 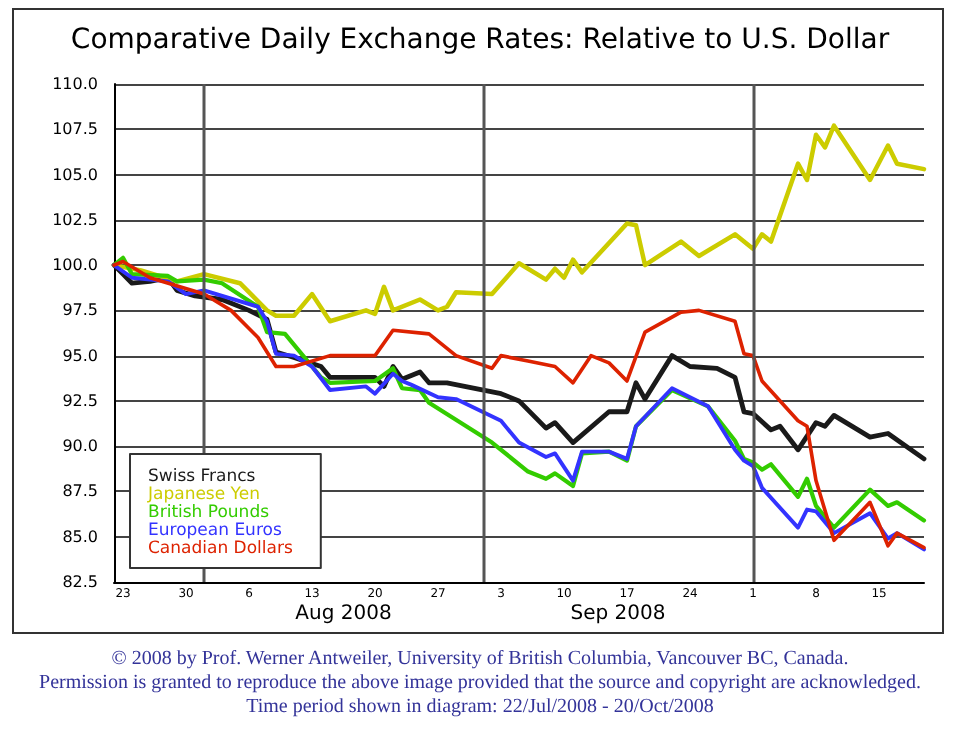 I want to click on y-tick-label: 92.5, so click(x=80, y=400).